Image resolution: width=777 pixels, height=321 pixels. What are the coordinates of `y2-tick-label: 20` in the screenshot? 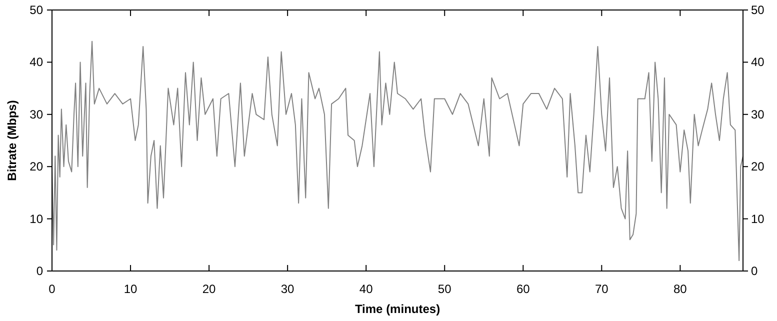 It's located at (758, 167).